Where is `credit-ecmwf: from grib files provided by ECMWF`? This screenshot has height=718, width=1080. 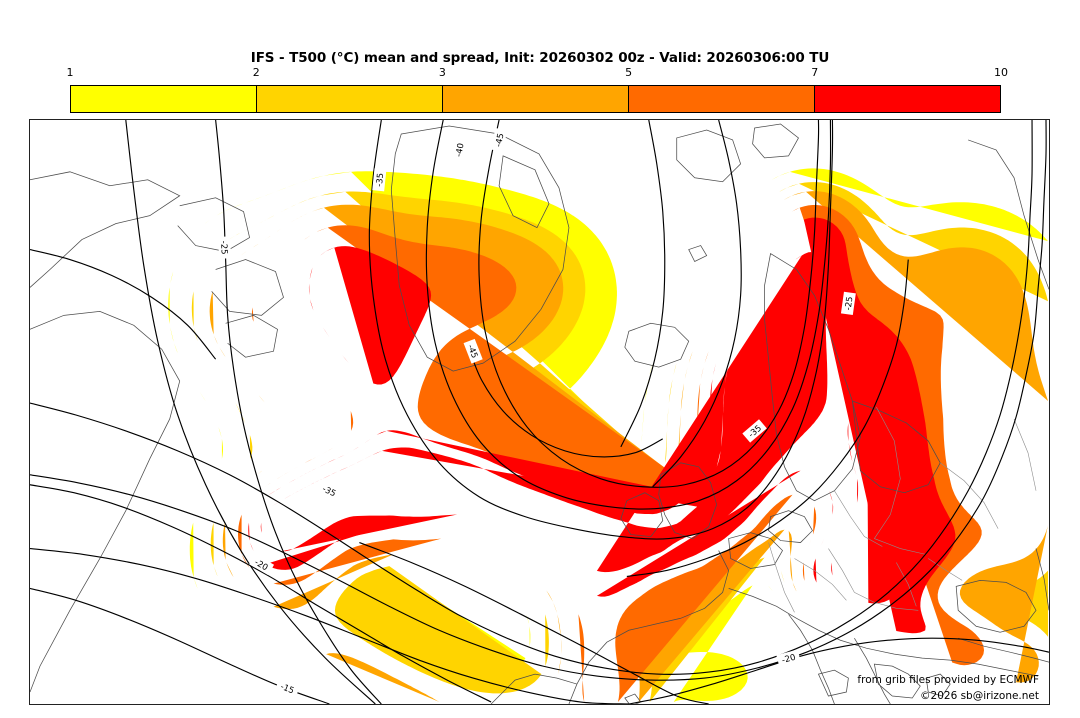 credit-ecmwf: from grib files provided by ECMWF is located at coordinates (948, 680).